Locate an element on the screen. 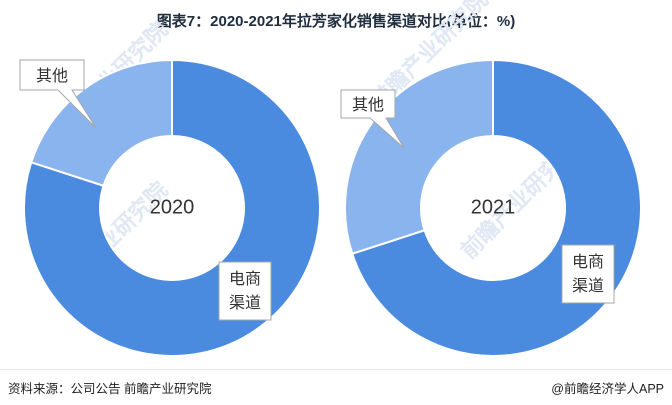 This screenshot has height=405, width=672. label-box-ecommerce-2020 is located at coordinates (245, 291).